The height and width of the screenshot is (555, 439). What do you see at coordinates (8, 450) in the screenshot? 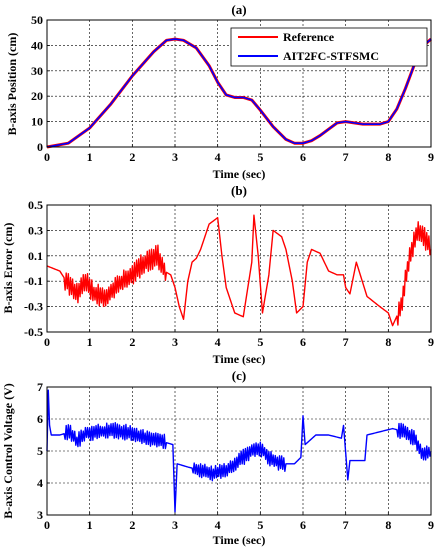
I see `panel-c-ylabel: B-axis Control Voltage (V)` at bounding box center [8, 450].